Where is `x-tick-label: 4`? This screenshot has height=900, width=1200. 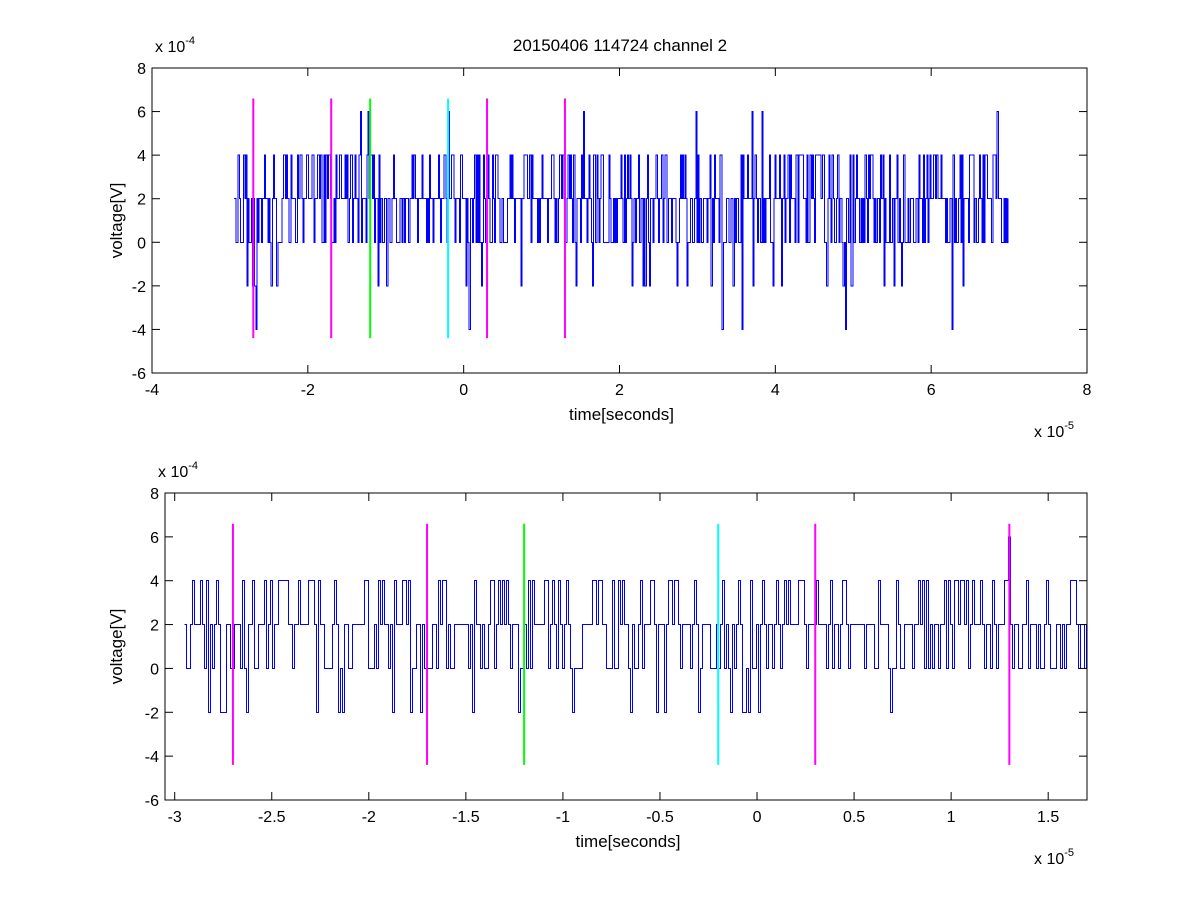 x-tick-label: 4 is located at coordinates (775, 390).